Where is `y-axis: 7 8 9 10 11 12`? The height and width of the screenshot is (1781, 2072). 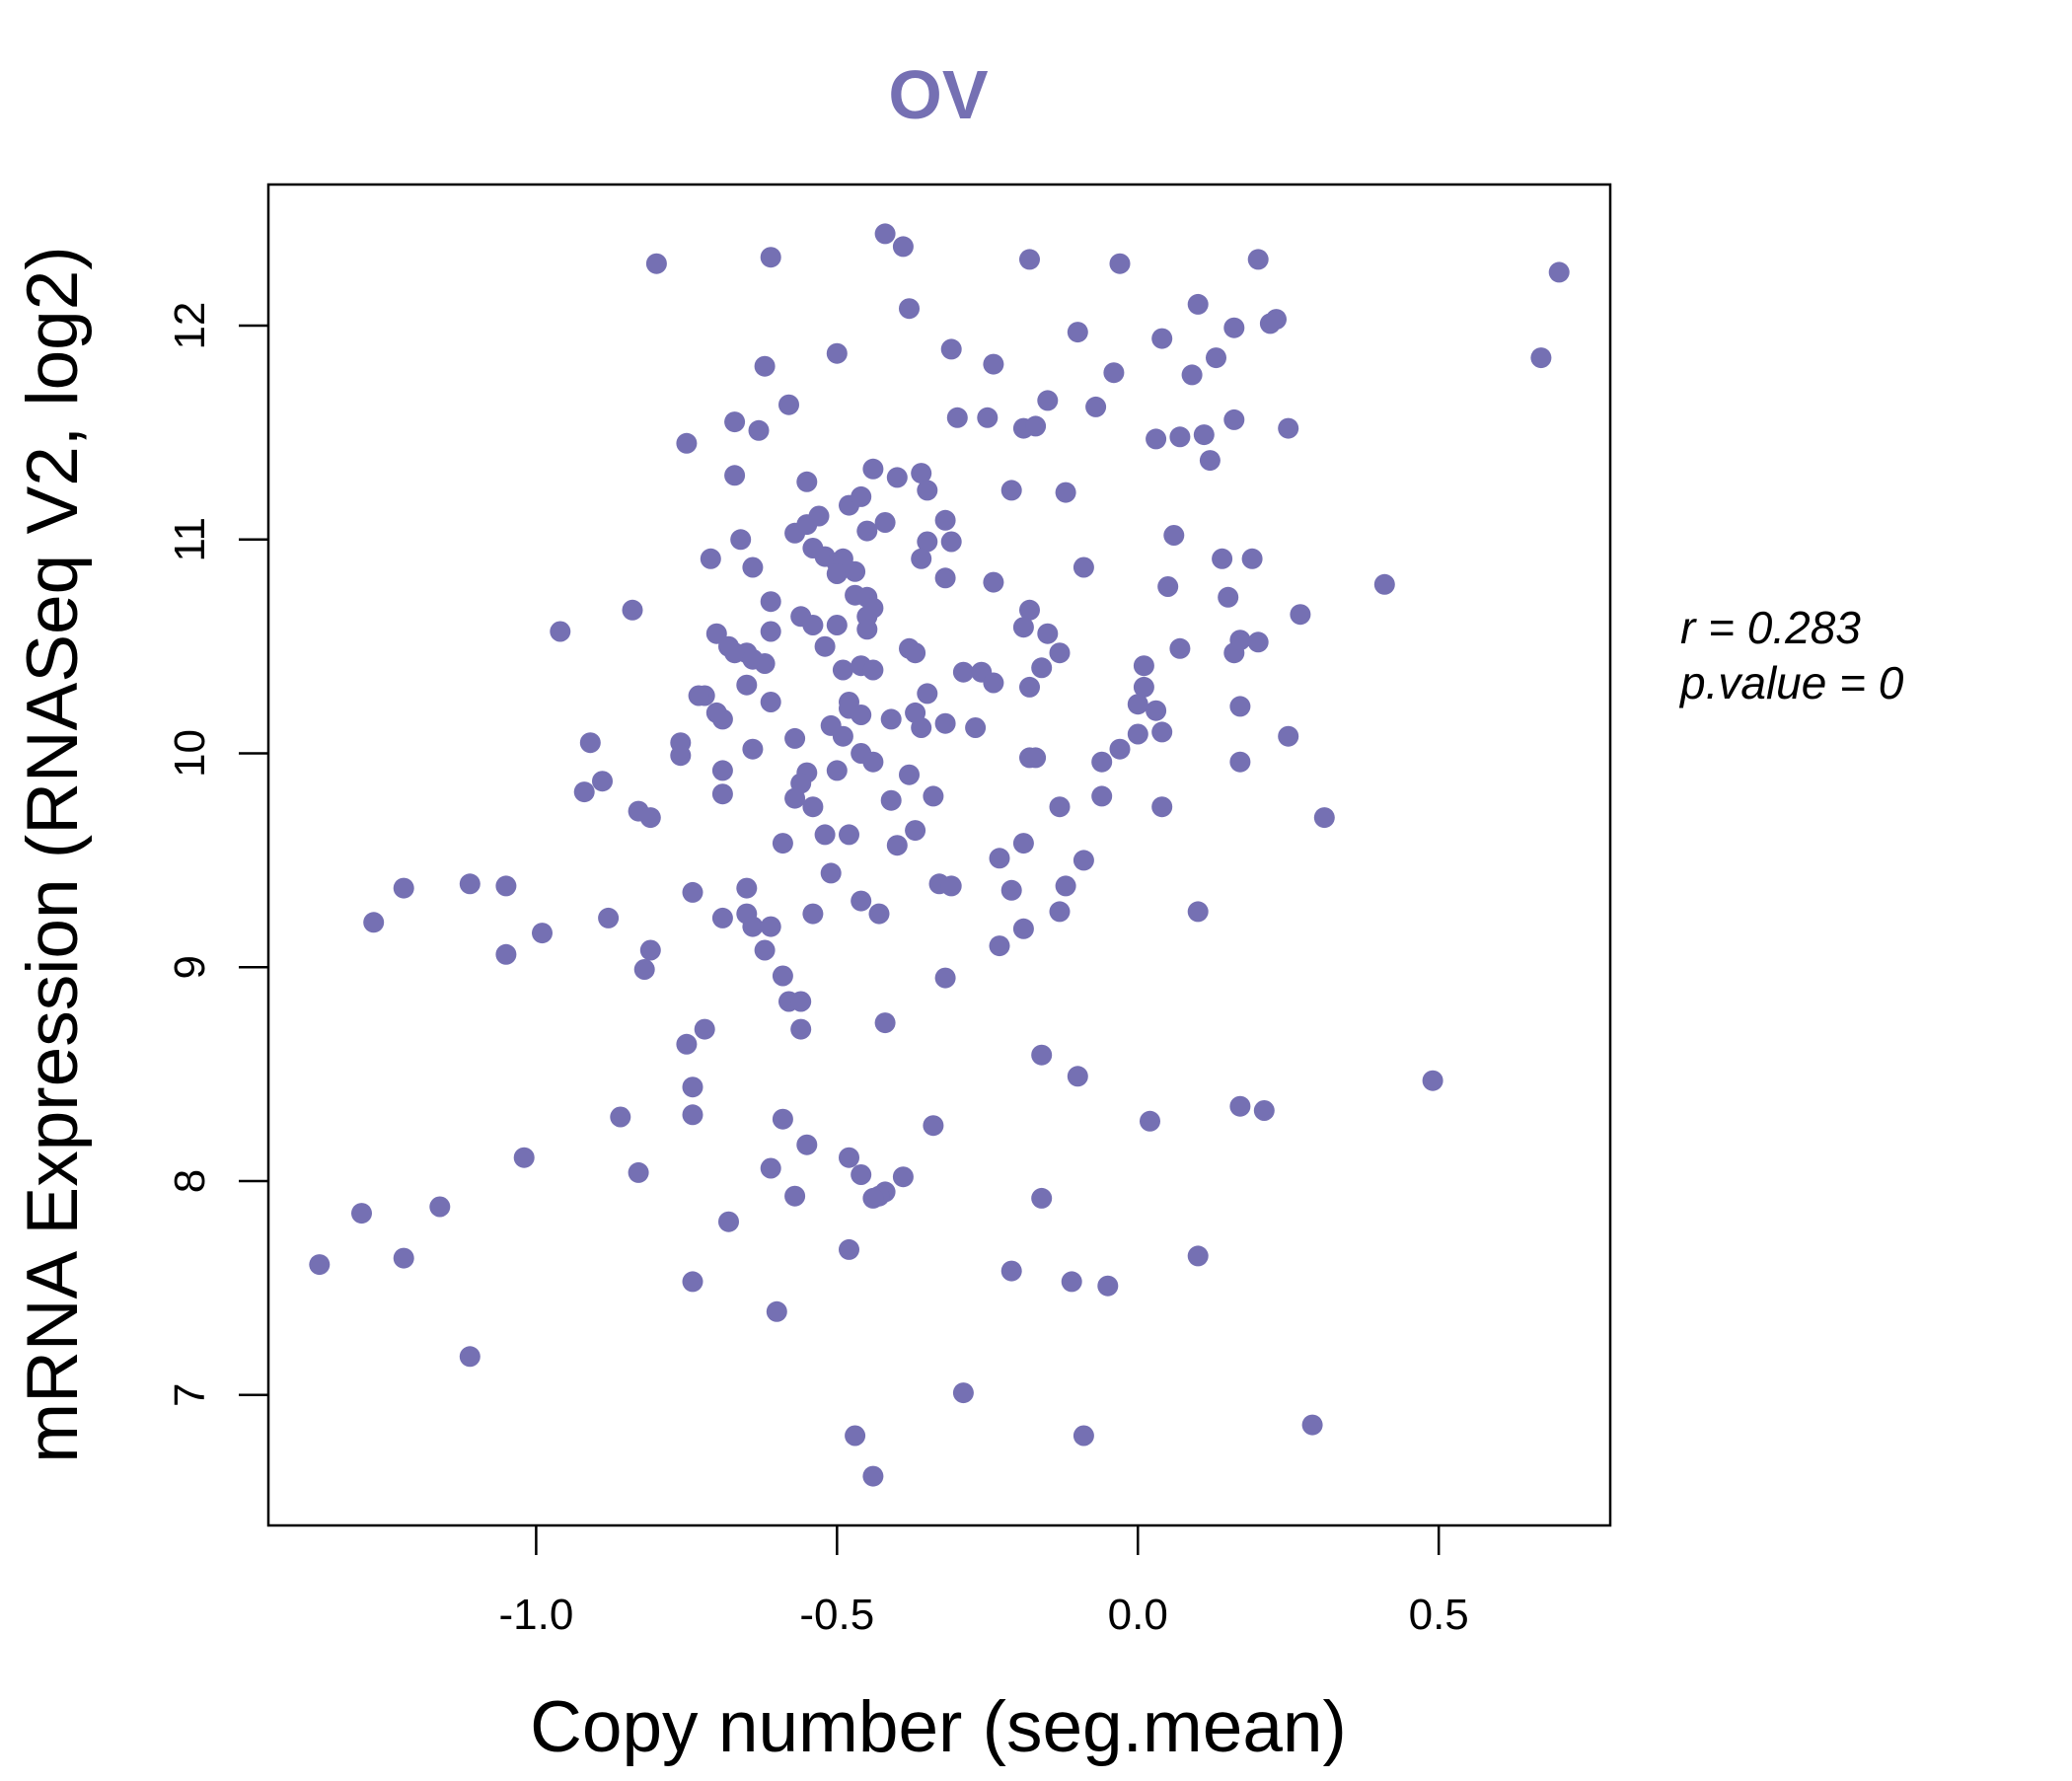
y-axis: 7 8 9 10 11 12 is located at coordinates (217, 854).